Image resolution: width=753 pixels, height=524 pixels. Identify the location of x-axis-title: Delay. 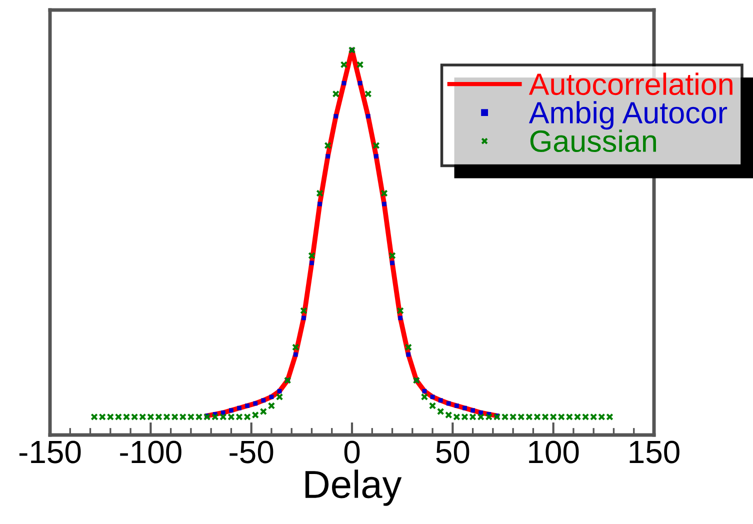
(353, 488).